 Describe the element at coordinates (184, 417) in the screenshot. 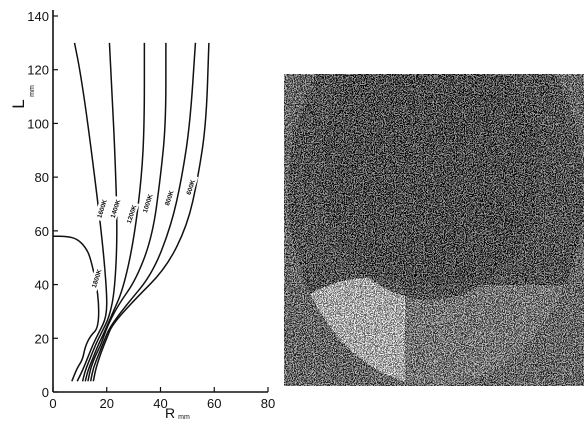

I see `x-axis-unit: mm` at that location.